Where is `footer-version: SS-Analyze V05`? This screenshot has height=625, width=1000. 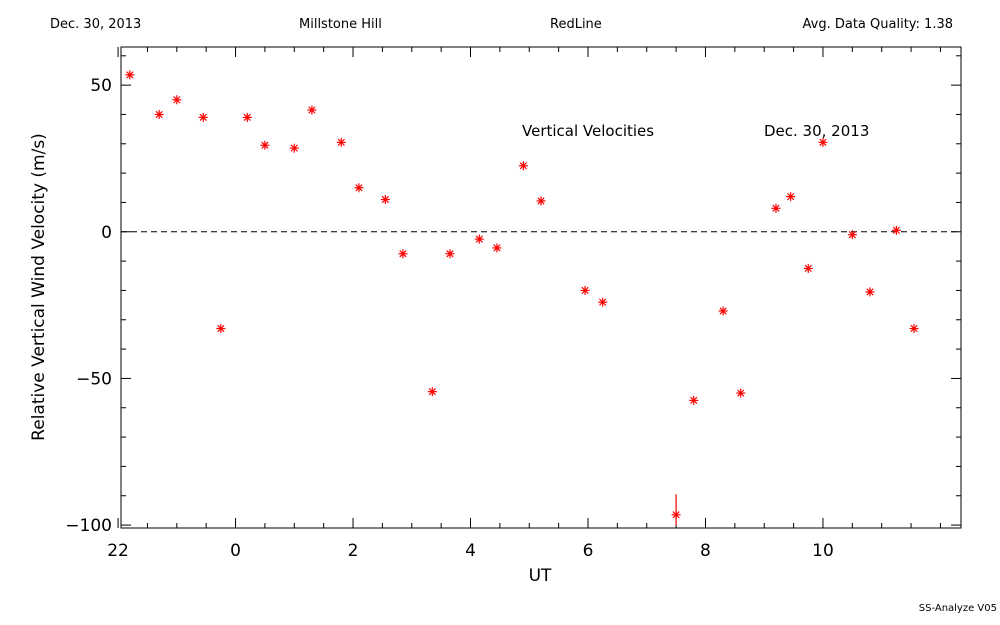
footer-version: SS-Analyze V05 is located at coordinates (957, 608).